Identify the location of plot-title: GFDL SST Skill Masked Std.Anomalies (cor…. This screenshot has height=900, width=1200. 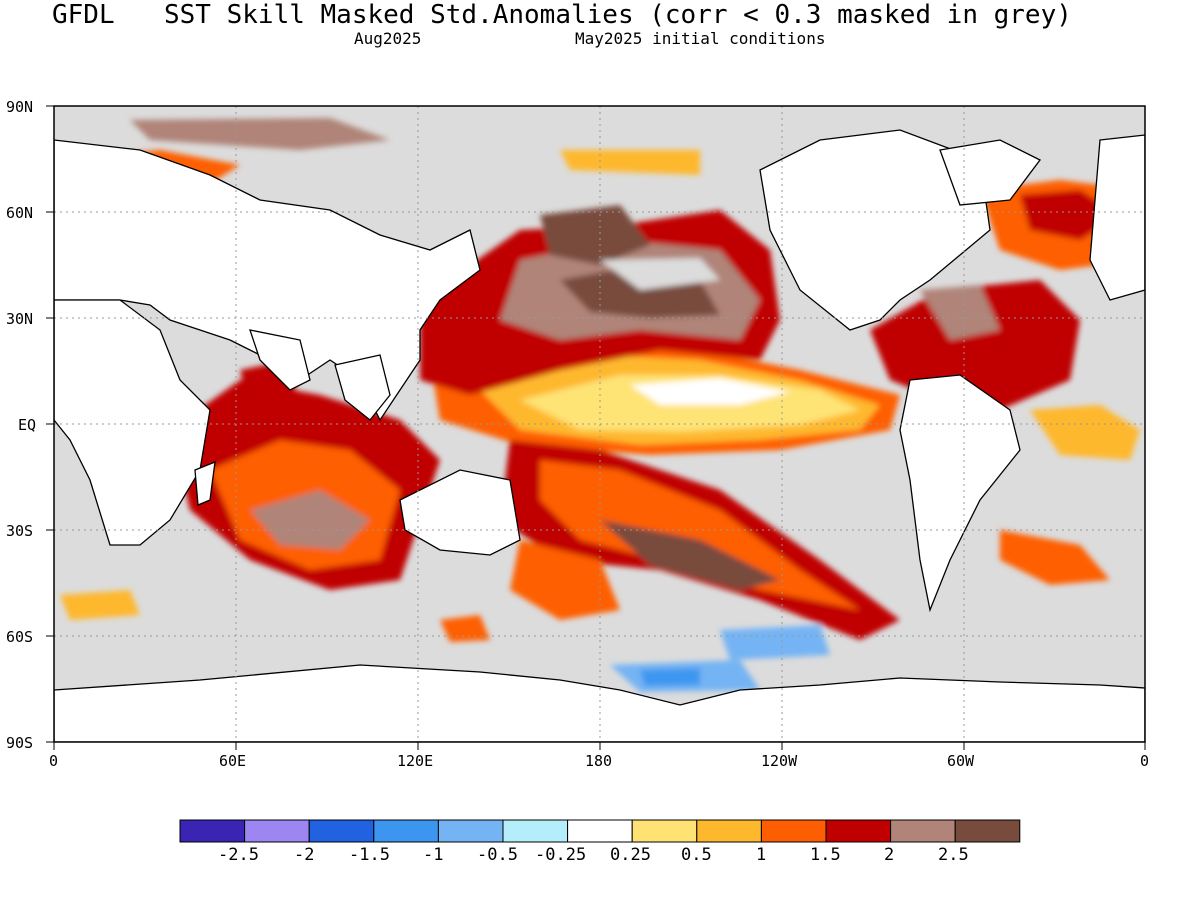
(600, 15).